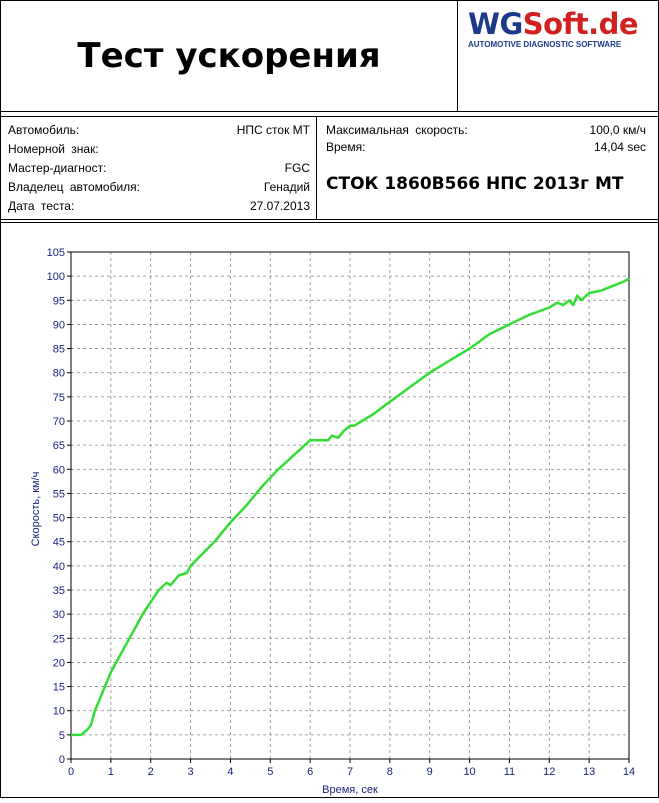  Describe the element at coordinates (44, 130) in the screenshot. I see `info-label: Автомобиль:` at that location.